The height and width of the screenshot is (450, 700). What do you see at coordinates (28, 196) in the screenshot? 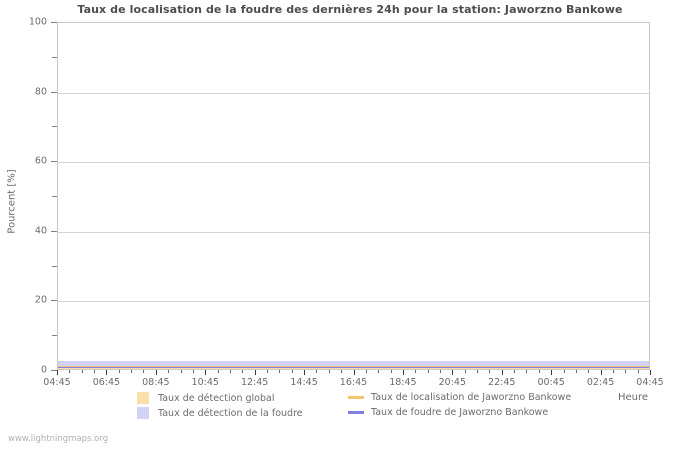
I see `y-axis: 0 20 40 60 80 100 Pourcent [%]` at bounding box center [28, 196].